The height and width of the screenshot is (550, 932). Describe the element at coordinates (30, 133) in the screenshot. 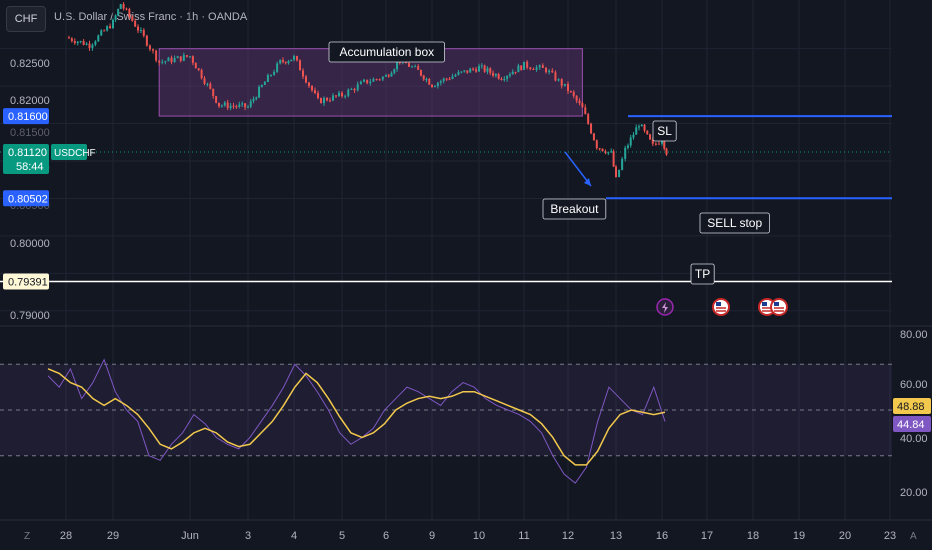

I see `y-tick-label-partial: 0.81500` at that location.